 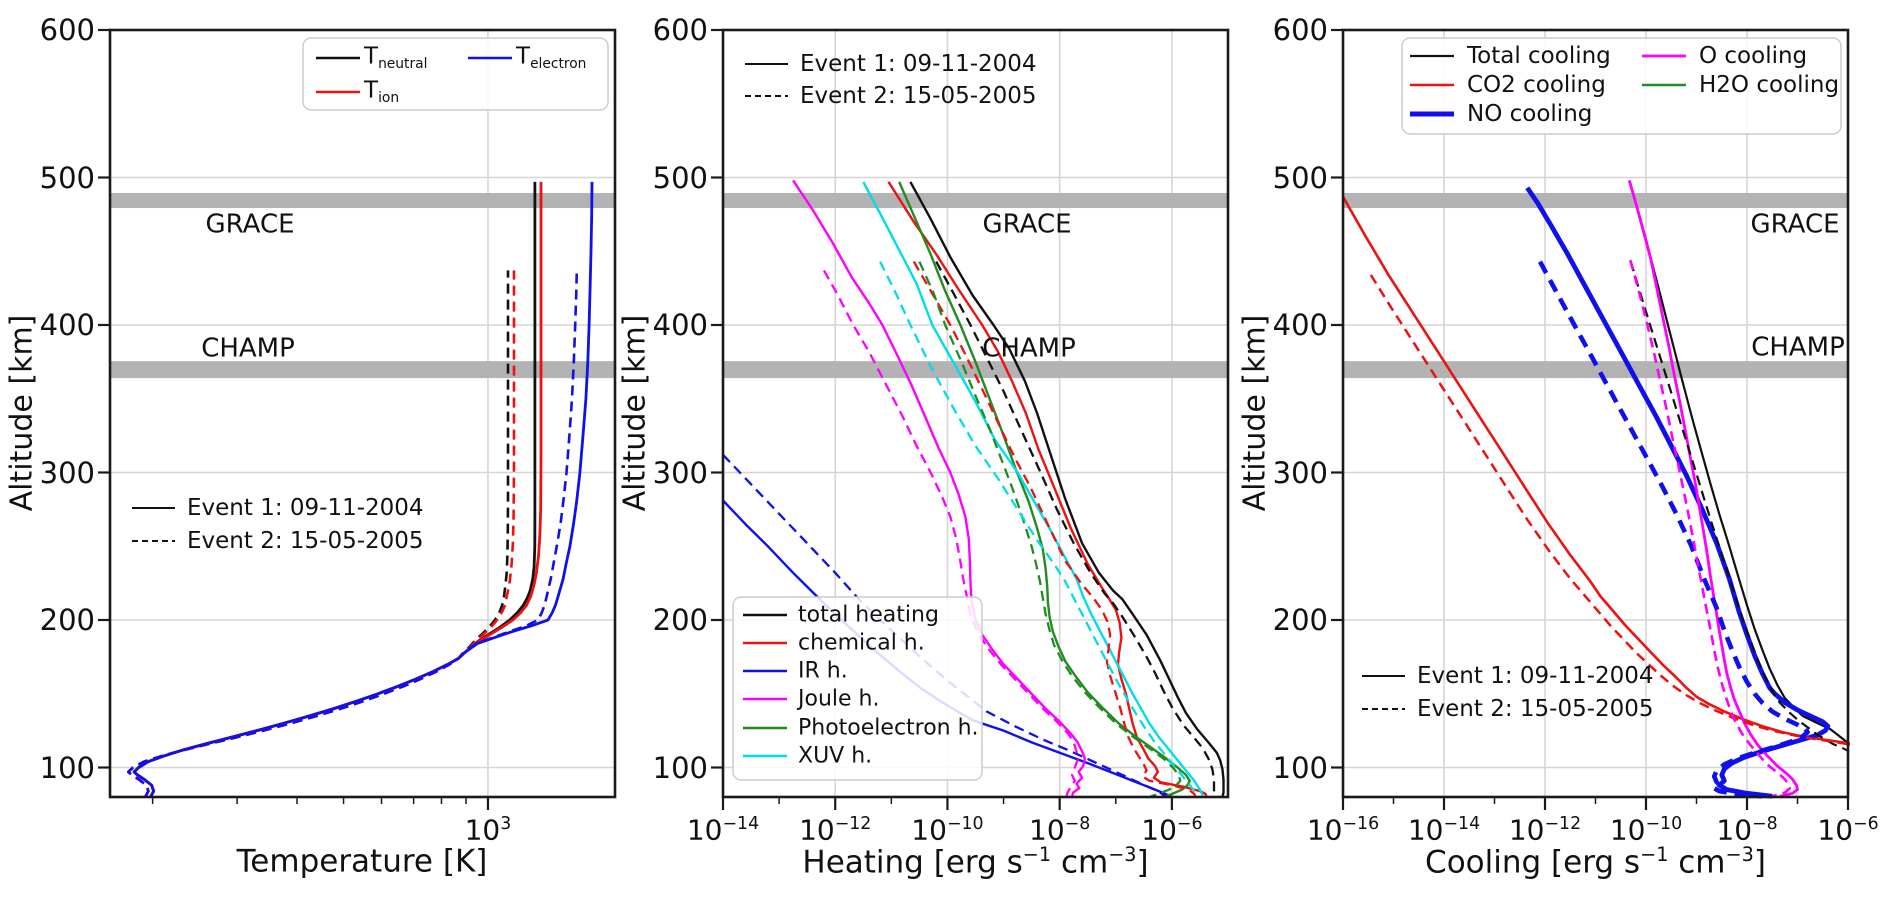 I want to click on legend-item-t-ion: Tion, so click(x=382, y=92).